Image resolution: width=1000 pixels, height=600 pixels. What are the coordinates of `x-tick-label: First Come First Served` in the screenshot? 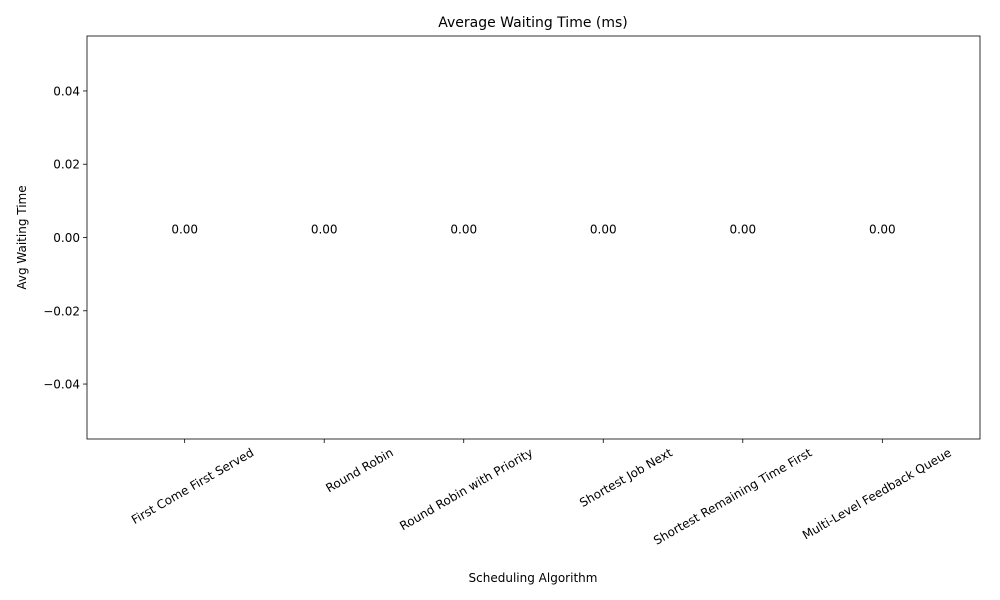 It's located at (192, 486).